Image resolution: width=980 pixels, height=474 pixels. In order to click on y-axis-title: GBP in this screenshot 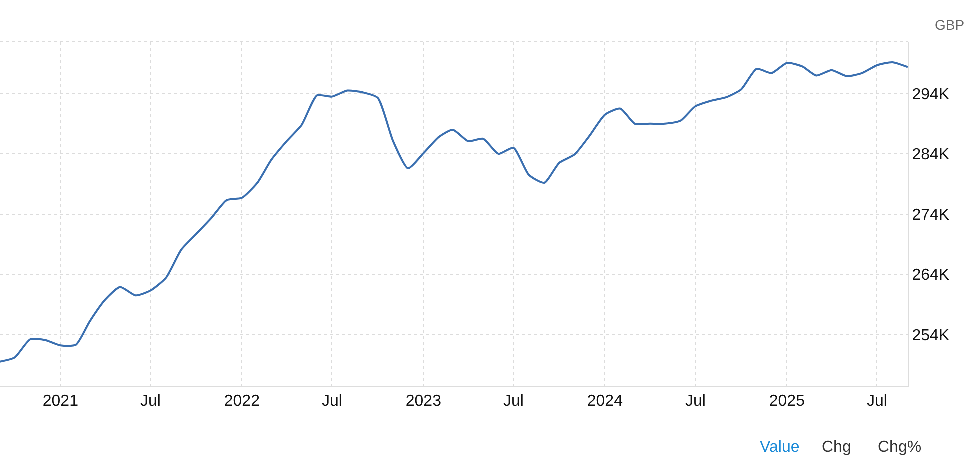, I will do `click(950, 25)`.